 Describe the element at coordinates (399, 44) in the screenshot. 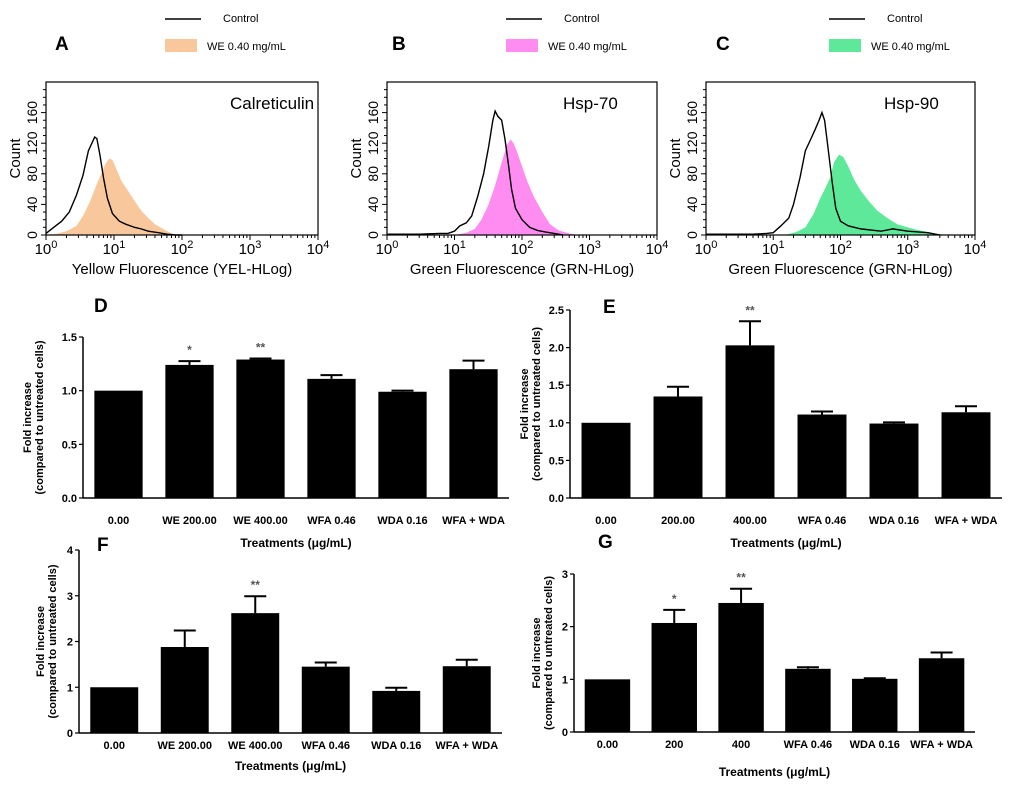

I see `panel-label: B` at that location.